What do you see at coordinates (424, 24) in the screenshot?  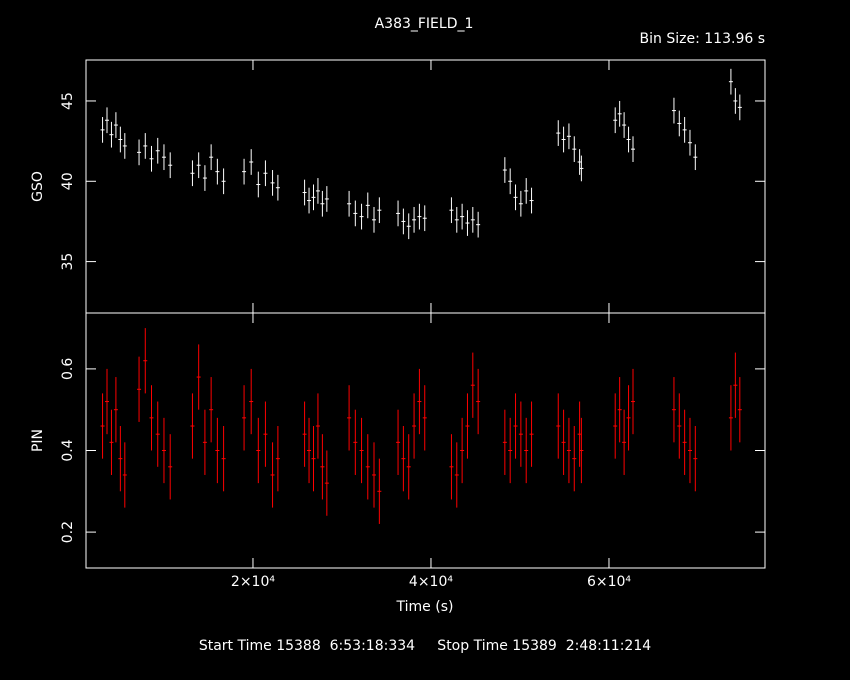 I see `chart-title: A383_FIELD_1` at bounding box center [424, 24].